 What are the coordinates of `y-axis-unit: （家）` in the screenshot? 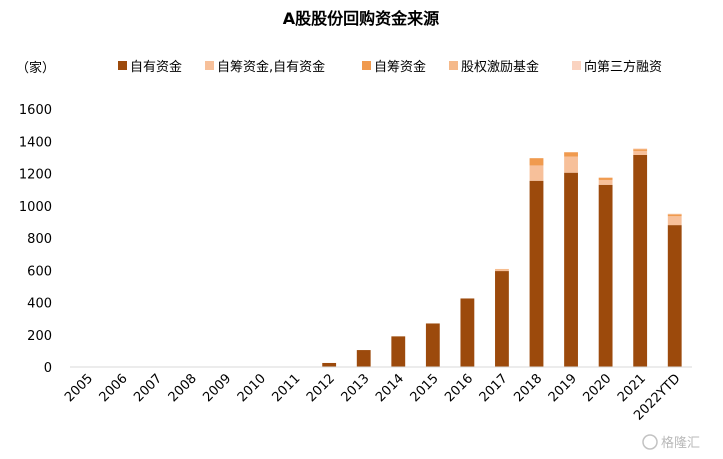 It's located at (35, 68).